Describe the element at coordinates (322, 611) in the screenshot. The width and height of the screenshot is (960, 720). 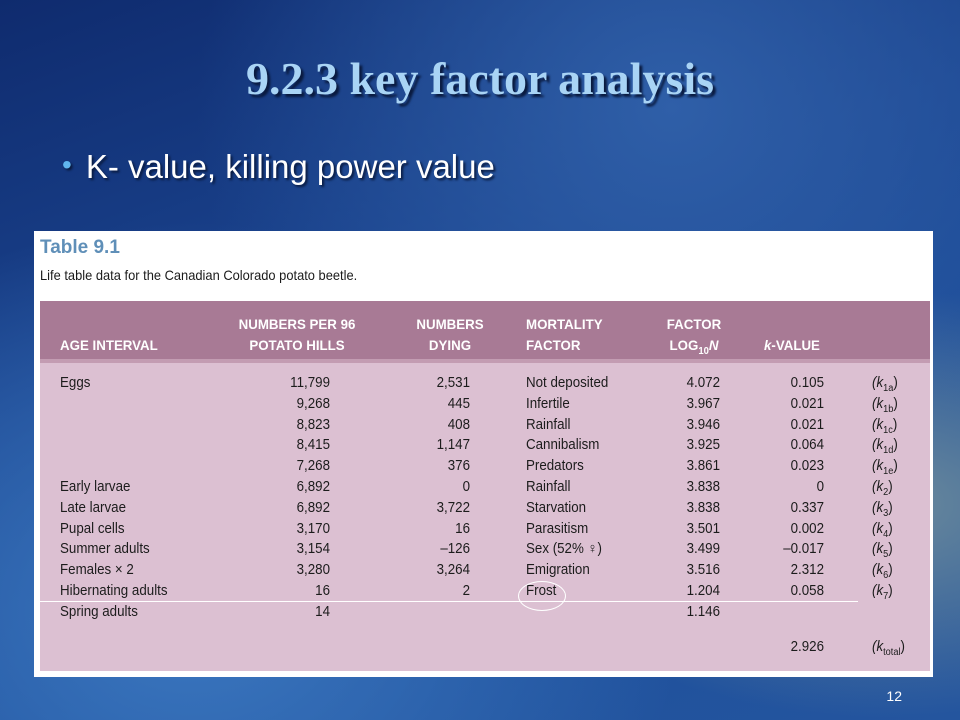
I see `table-cell-n: 14` at that location.